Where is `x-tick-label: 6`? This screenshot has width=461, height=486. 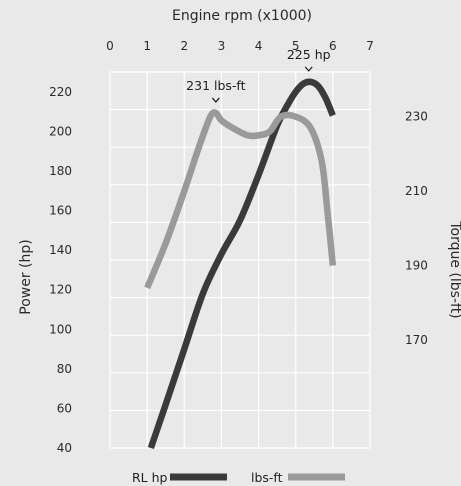
x-tick-label: 6 is located at coordinates (333, 46).